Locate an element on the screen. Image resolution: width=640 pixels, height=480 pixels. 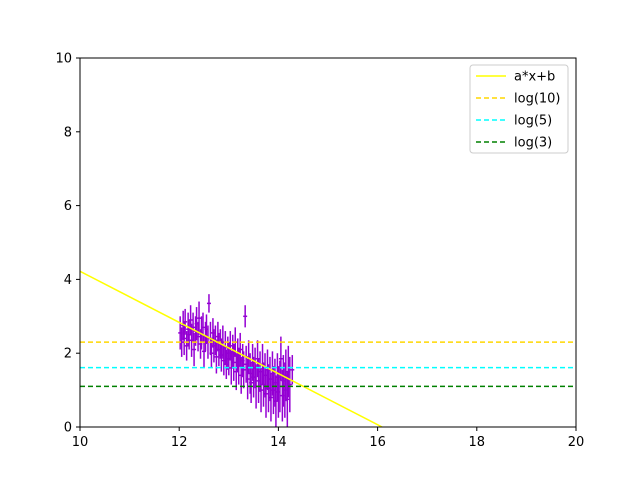
x-tick-label: 18 is located at coordinates (477, 442).